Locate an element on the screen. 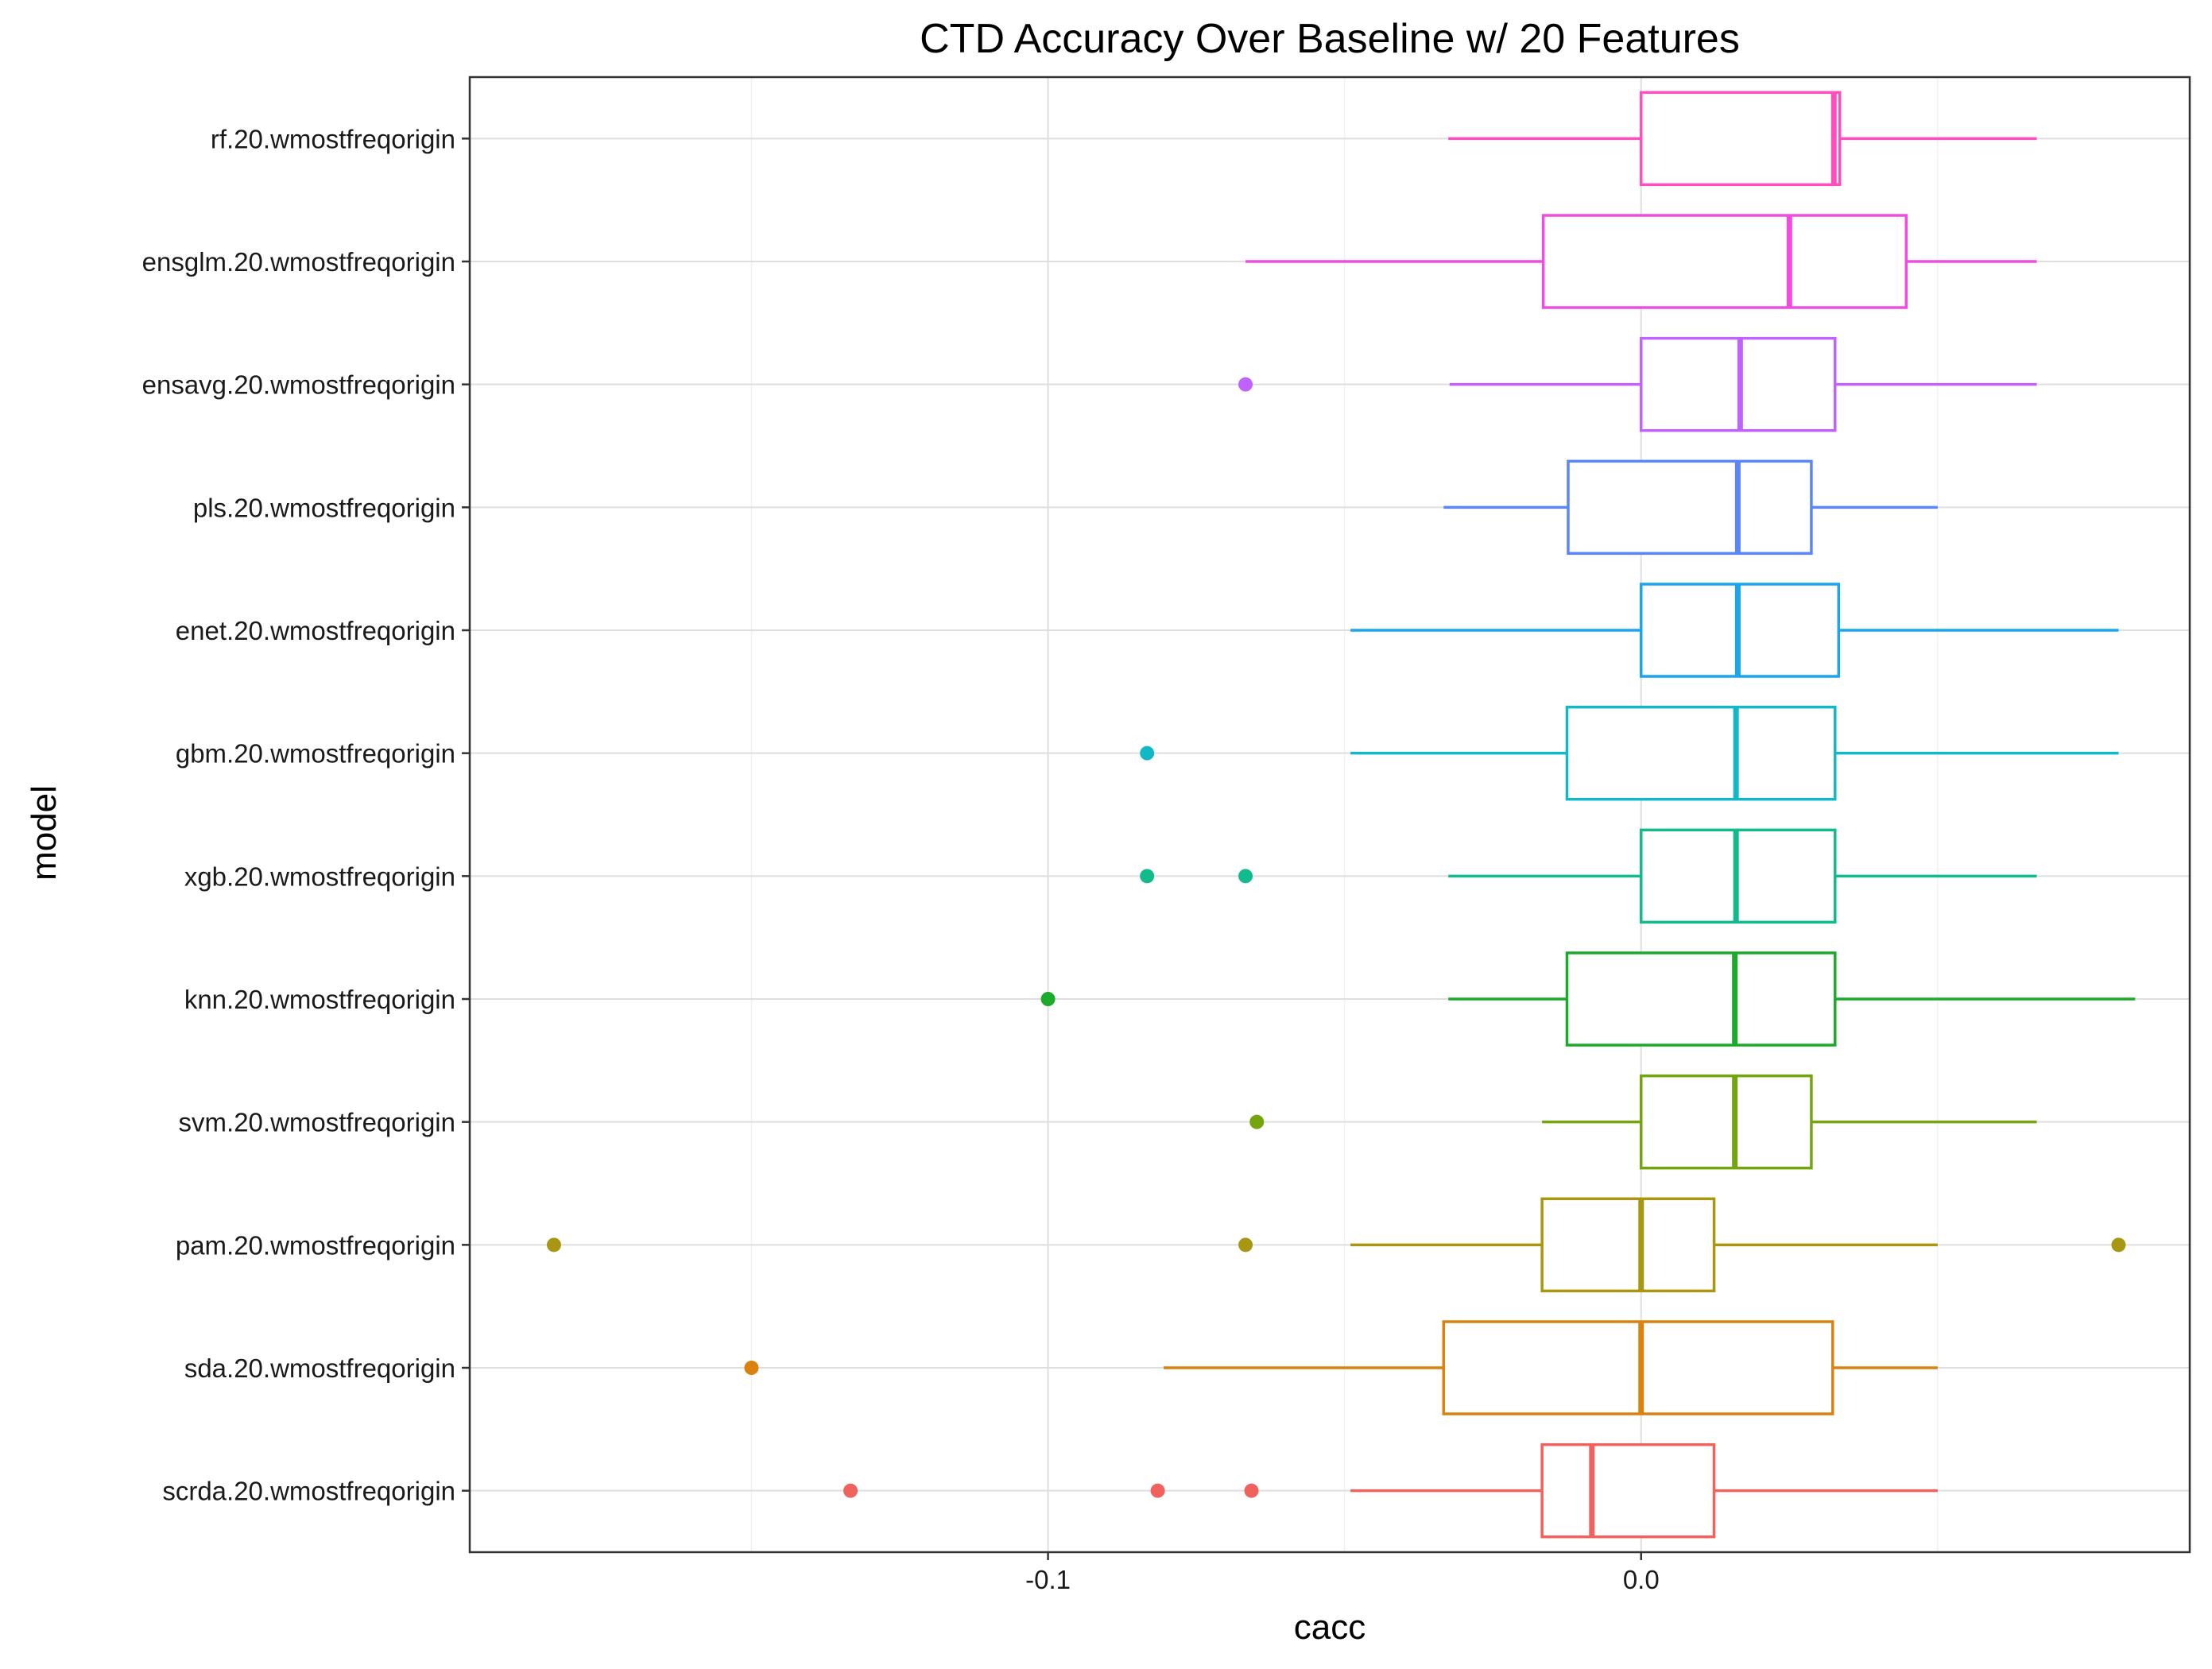 The width and height of the screenshot is (2212, 1669). y-tick-label: enet.20.wmostfreqorigin is located at coordinates (316, 630).